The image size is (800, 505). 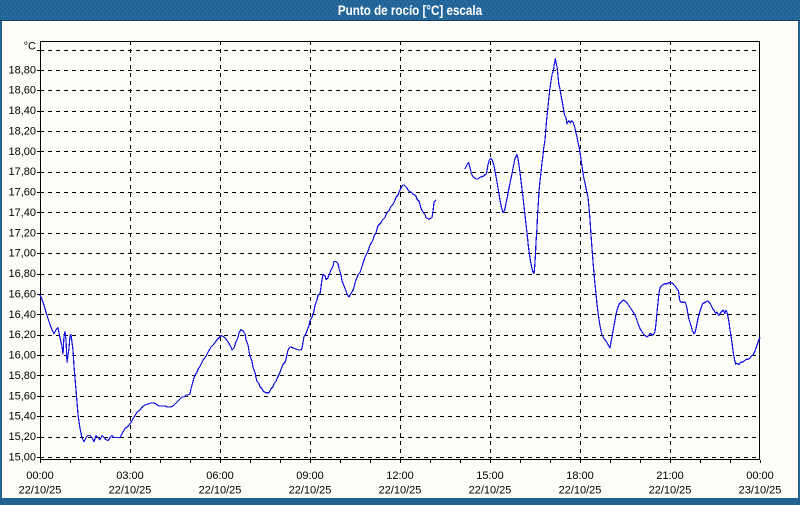 What do you see at coordinates (22, 172) in the screenshot?
I see `svg-text: 17,80` at bounding box center [22, 172].